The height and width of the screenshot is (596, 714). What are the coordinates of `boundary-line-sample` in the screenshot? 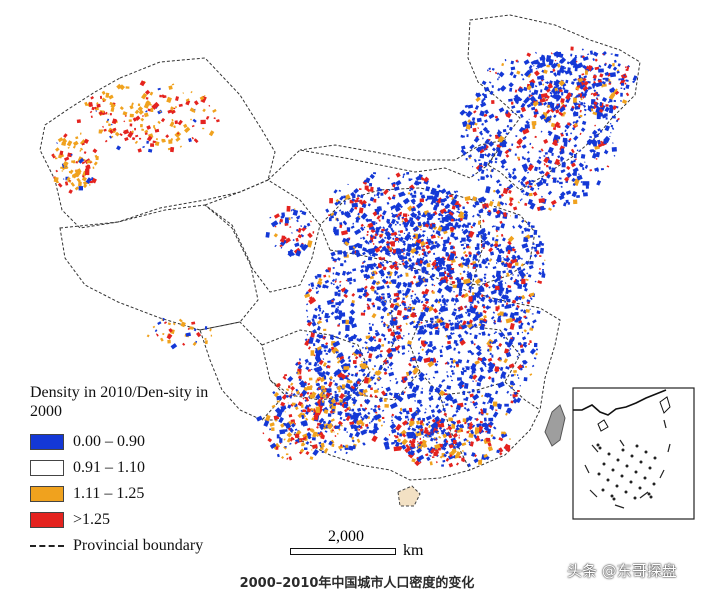 It's located at (47, 546).